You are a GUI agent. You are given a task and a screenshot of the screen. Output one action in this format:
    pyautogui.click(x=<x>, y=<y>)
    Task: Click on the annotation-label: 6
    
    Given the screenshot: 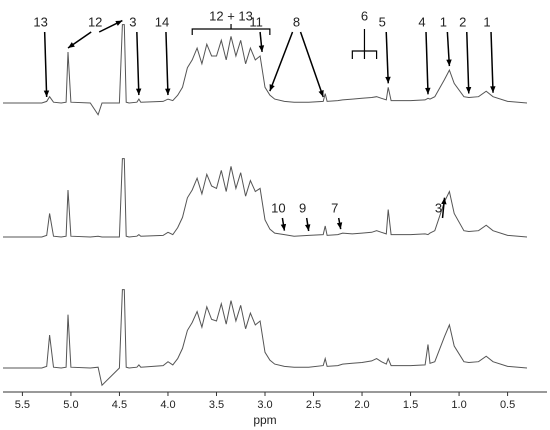 What is the action you would take?
    pyautogui.click(x=364, y=15)
    